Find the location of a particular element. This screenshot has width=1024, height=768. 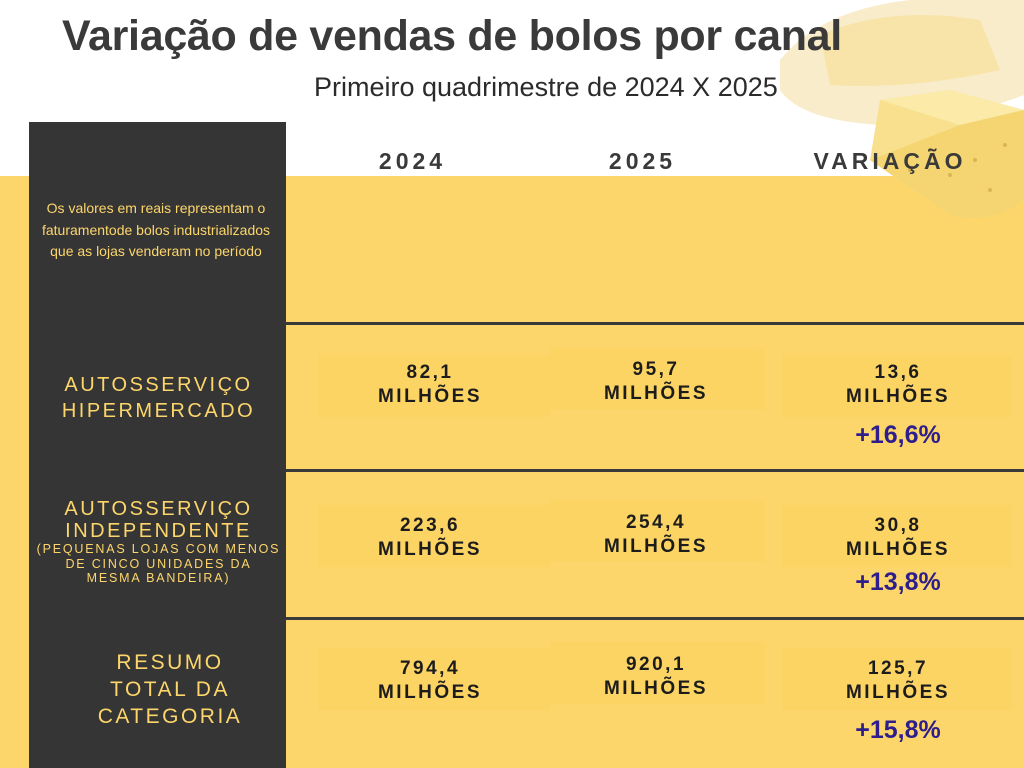

row-label-total: RESUMO TOTAL DA CATEGORIA is located at coordinates (170, 689).